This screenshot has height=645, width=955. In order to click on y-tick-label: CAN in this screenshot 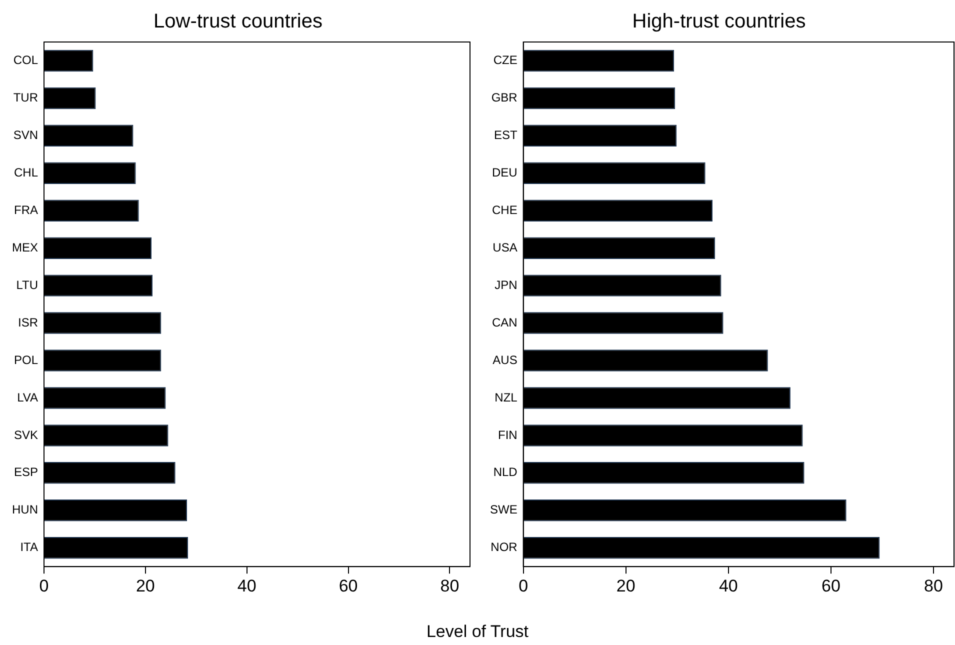, I will do `click(505, 322)`.